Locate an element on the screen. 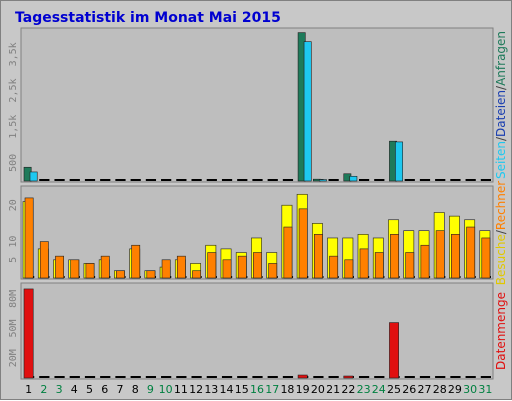  side-legend-part: Seiten is located at coordinates (501, 160).